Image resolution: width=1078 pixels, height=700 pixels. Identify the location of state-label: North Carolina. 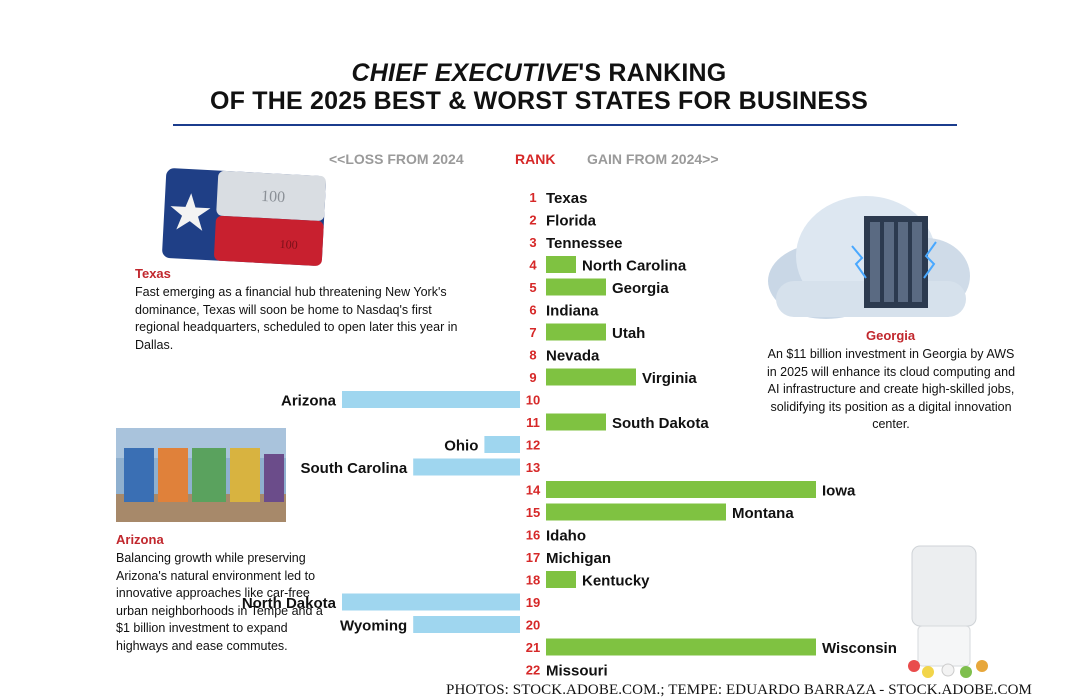
(634, 266).